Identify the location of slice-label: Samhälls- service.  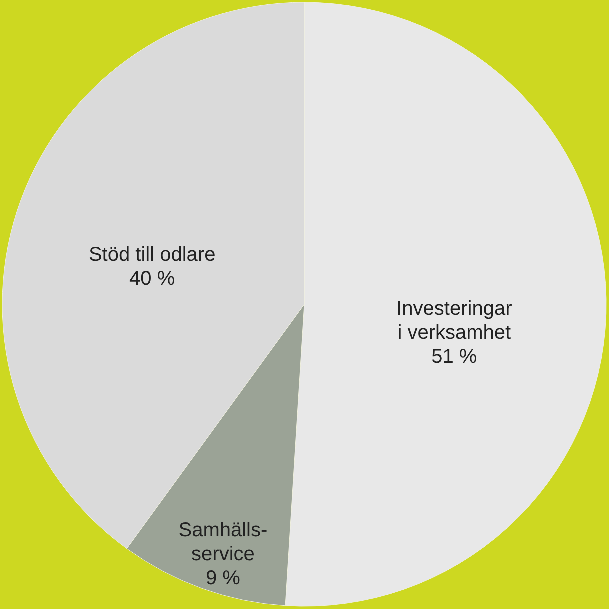
(223, 542).